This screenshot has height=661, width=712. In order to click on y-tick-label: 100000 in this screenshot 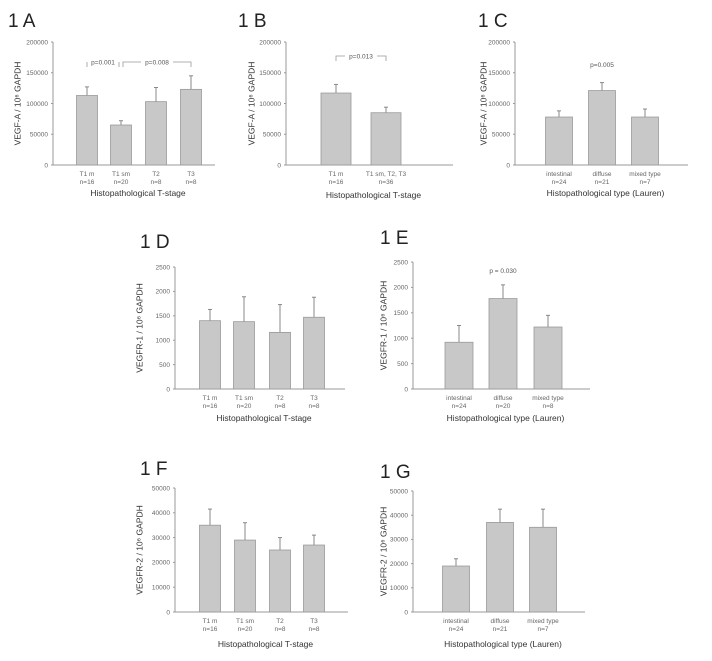, I will do `click(270, 104)`.